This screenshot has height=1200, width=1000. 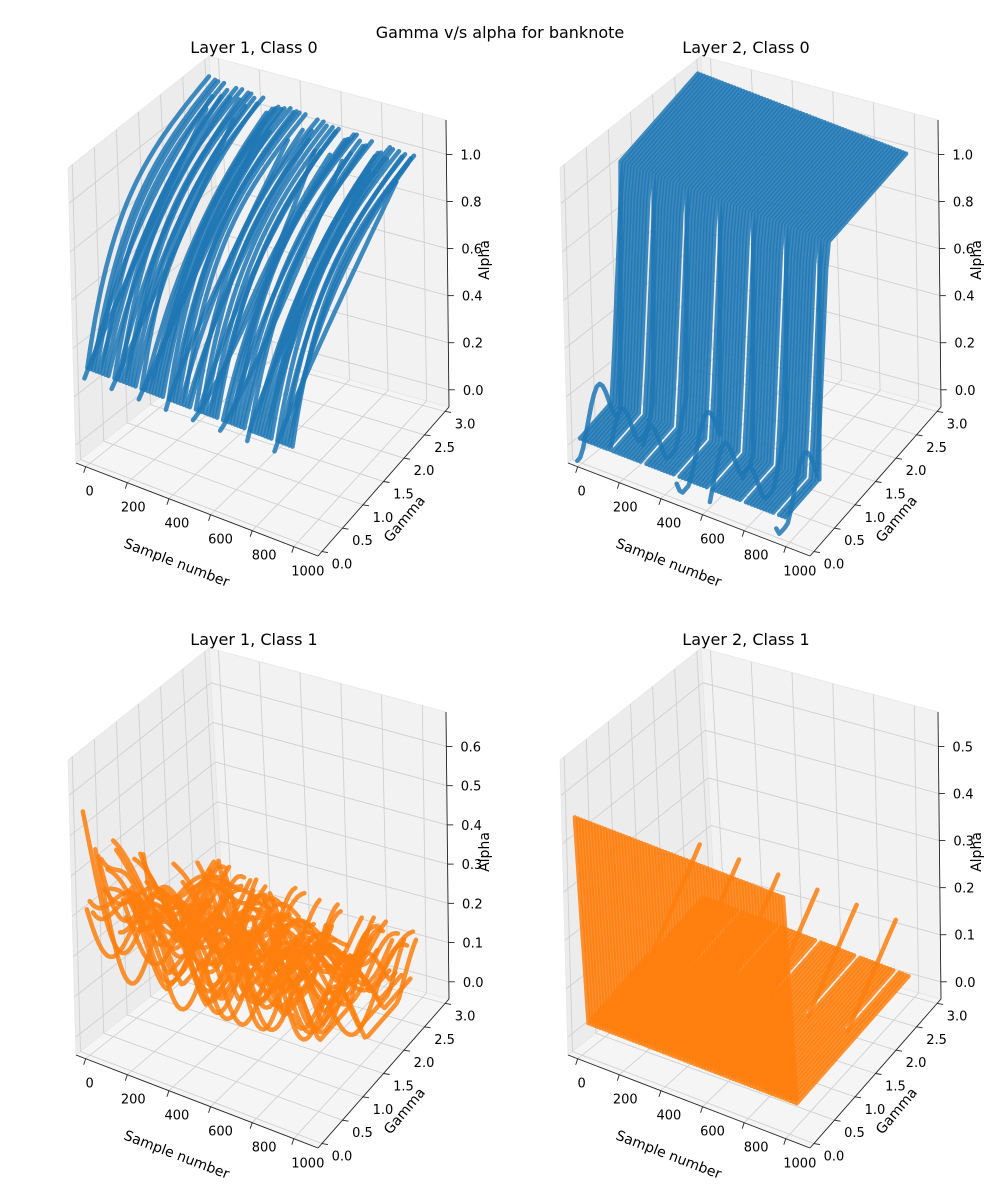 What do you see at coordinates (712, 1132) in the screenshot?
I see `x-tick-label: 600` at bounding box center [712, 1132].